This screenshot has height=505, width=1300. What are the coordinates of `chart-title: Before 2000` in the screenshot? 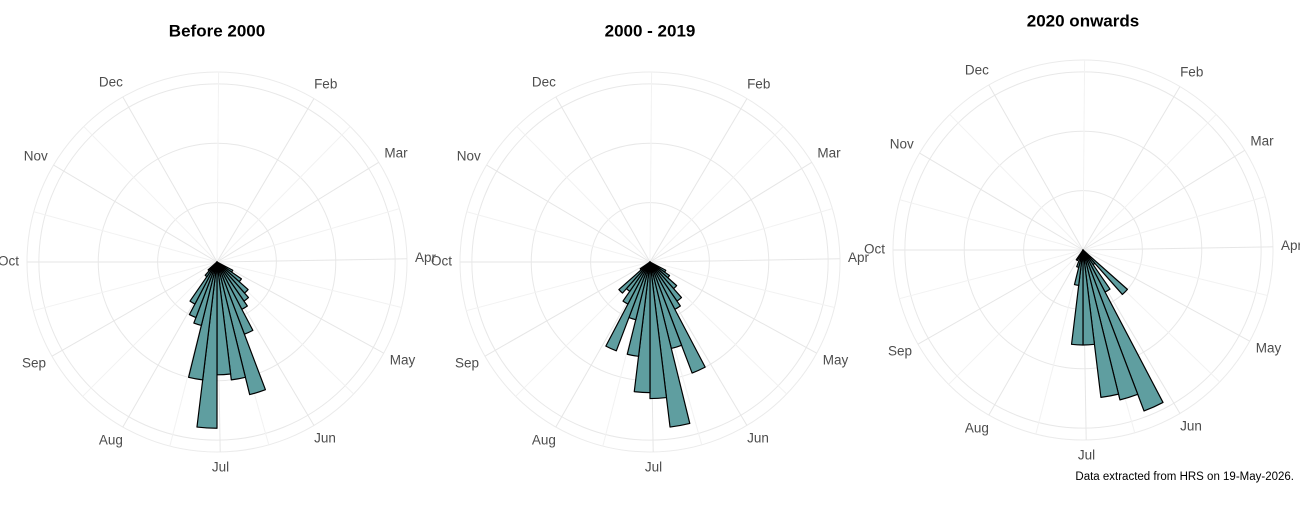 It's located at (217, 30).